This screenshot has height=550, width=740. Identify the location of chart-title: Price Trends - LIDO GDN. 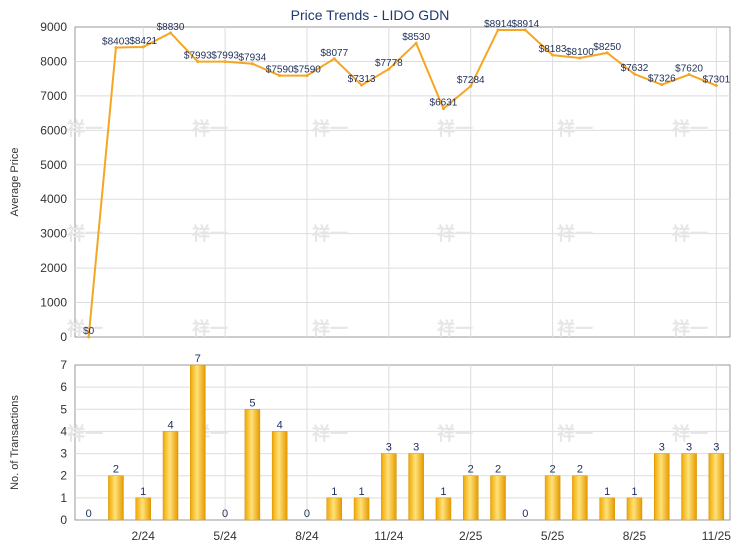
(370, 15).